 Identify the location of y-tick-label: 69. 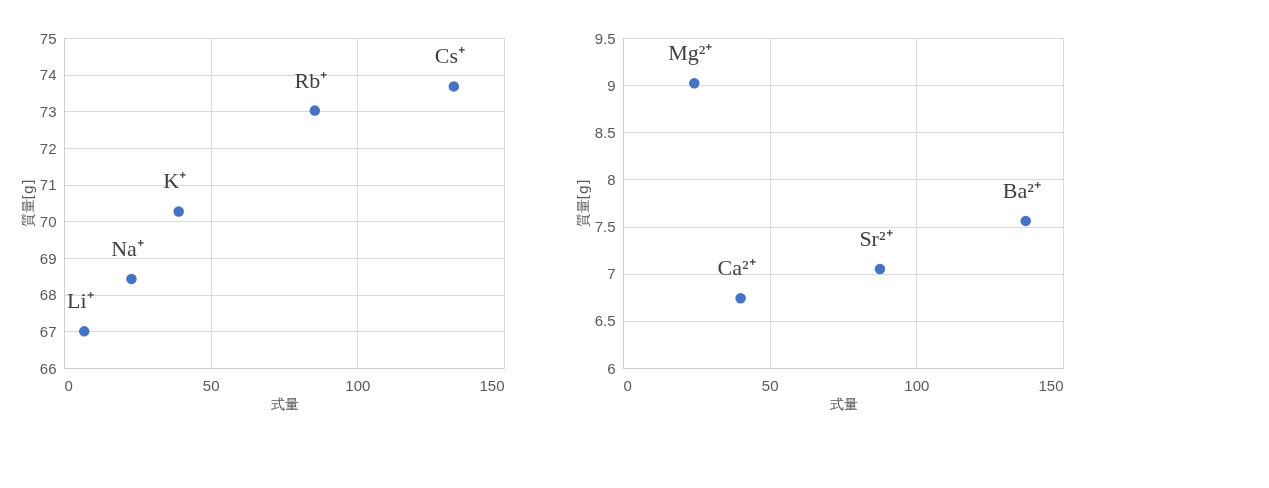
(48, 258).